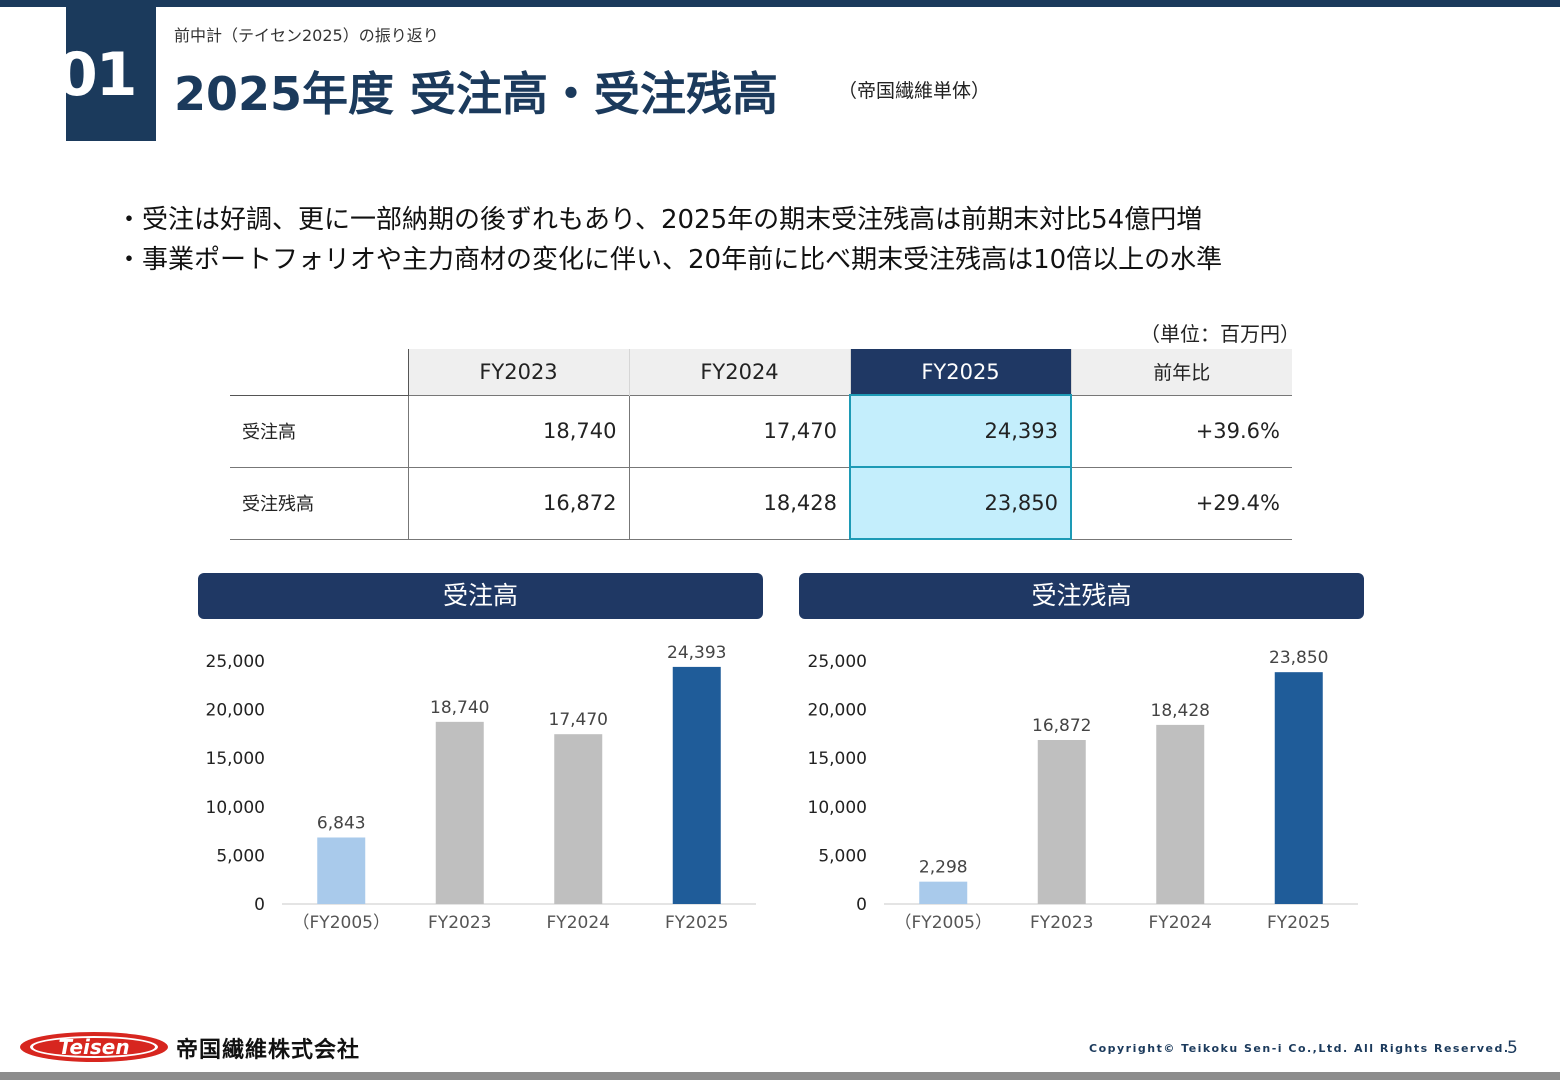  Describe the element at coordinates (341, 823) in the screenshot. I see `data-label: 6,843` at that location.